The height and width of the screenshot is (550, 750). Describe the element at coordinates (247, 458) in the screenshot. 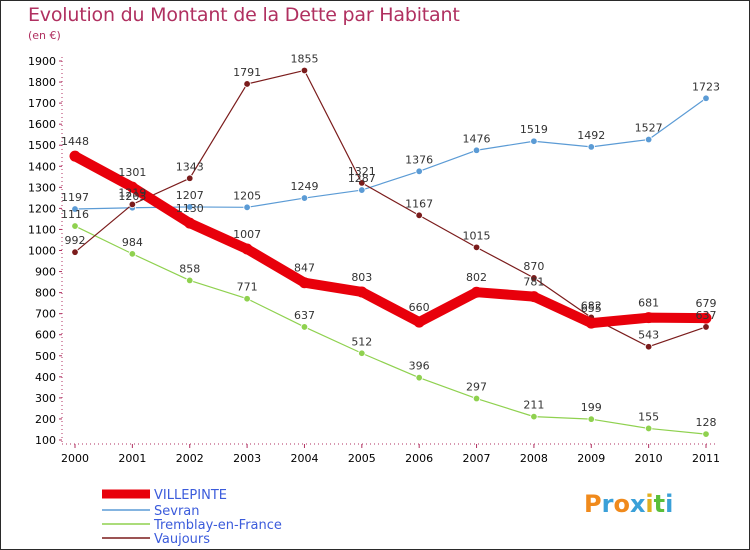

I see `x-tick-label: 2003` at that location.